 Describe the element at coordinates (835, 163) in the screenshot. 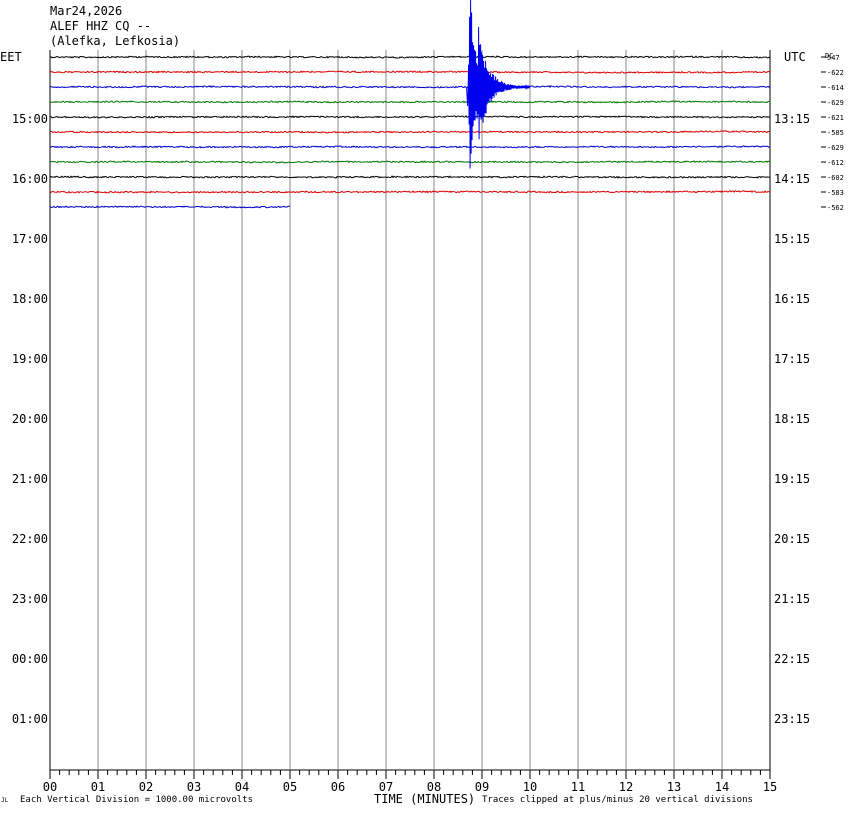

I see `dc-offset-label-7: -612` at that location.